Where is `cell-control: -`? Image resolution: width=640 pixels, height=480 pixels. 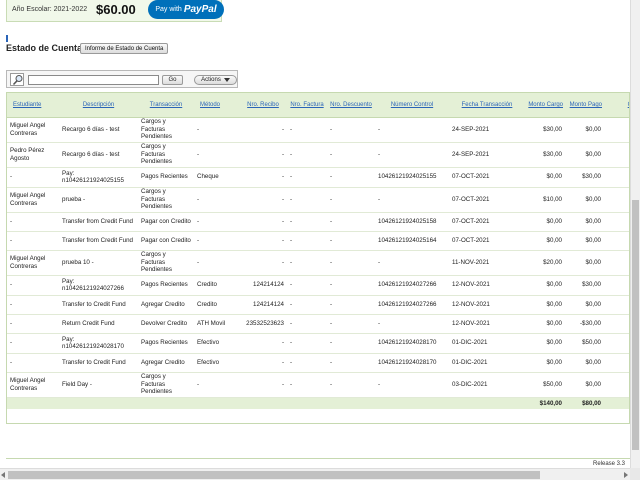 cell-control: - is located at coordinates (412, 263).